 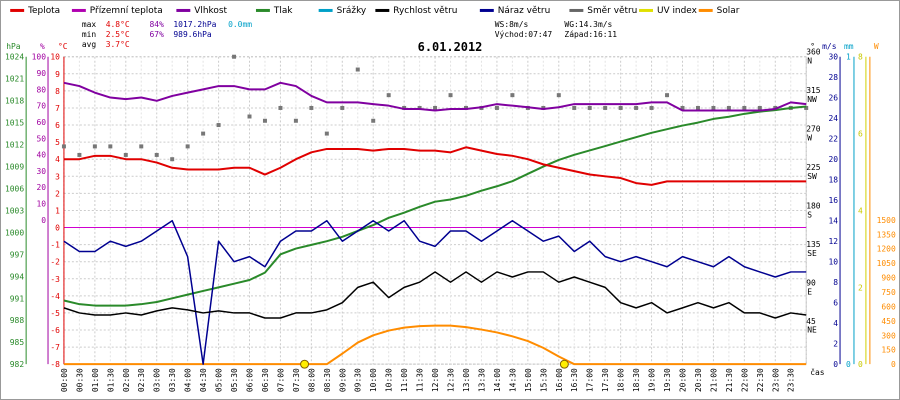 I want to click on solar-tick: 750, so click(x=888, y=292).